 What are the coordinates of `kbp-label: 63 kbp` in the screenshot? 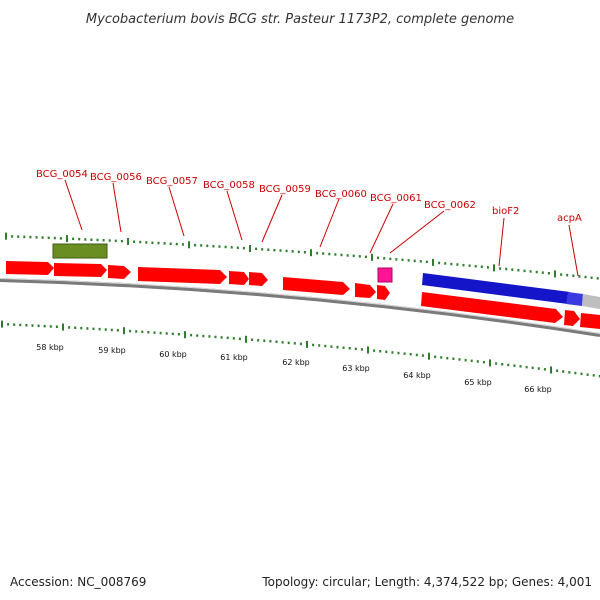 It's located at (356, 368).